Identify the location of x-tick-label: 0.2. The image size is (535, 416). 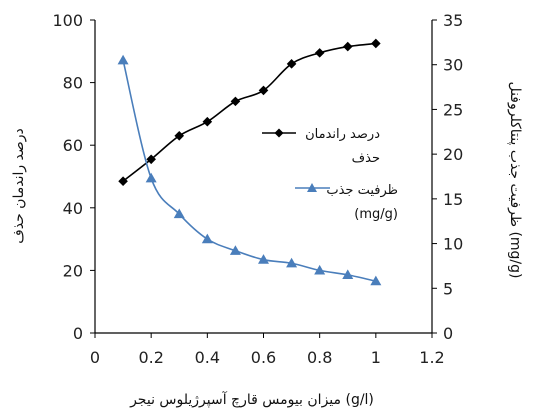
(150, 357).